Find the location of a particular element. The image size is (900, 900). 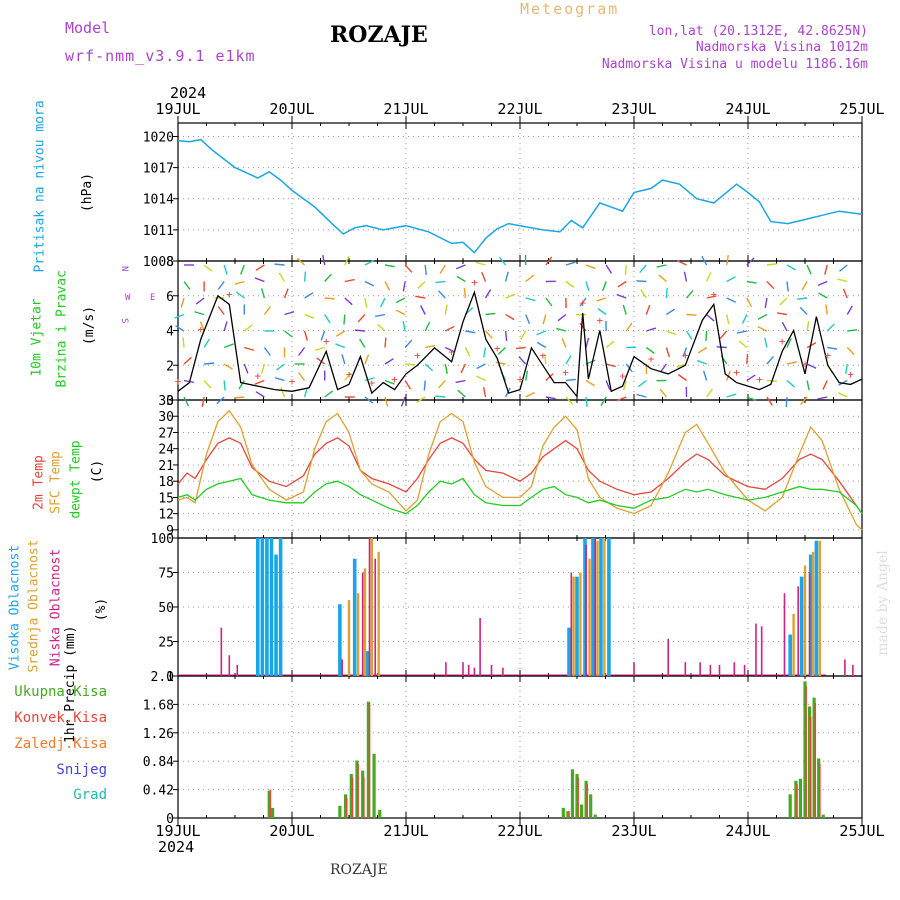

y-tick-label: 1008 is located at coordinates (158, 262).